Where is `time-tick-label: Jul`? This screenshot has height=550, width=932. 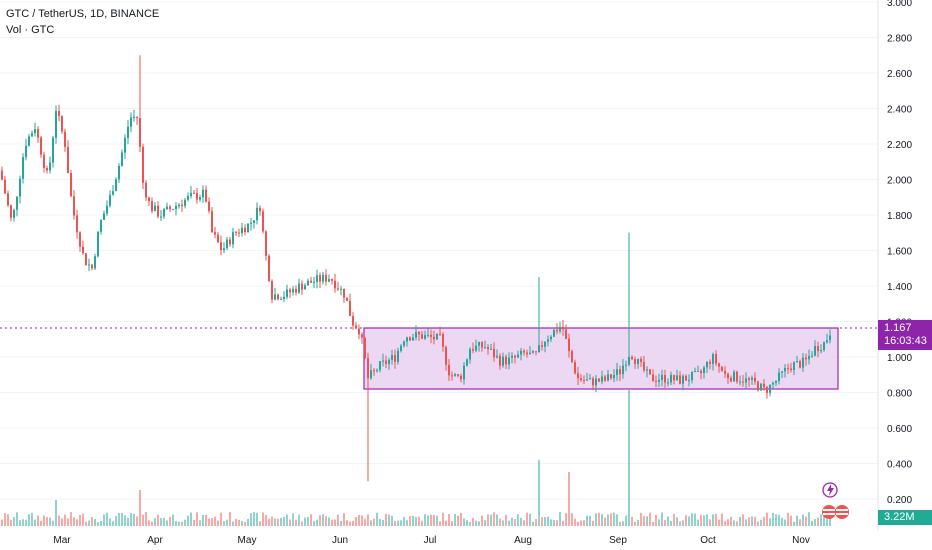 time-tick-label: Jul is located at coordinates (430, 540).